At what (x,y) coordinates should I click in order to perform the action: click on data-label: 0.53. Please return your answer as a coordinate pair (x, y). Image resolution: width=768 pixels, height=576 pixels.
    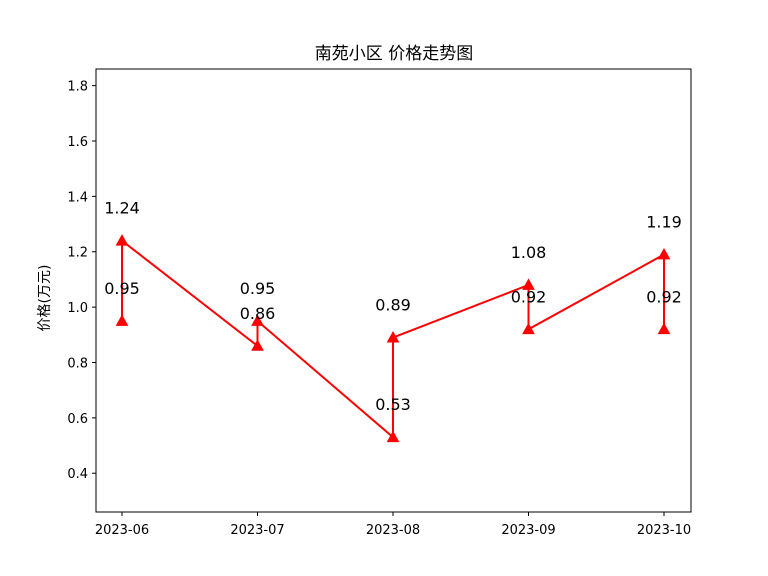
    Looking at the image, I should click on (393, 404).